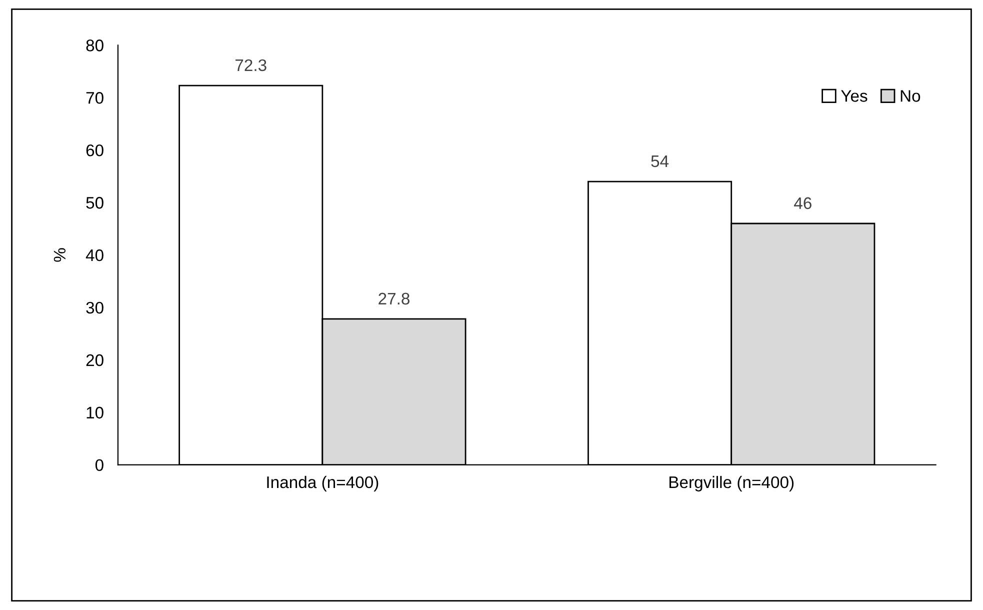  What do you see at coordinates (99, 465) in the screenshot?
I see `y-tick-label: 0` at bounding box center [99, 465].